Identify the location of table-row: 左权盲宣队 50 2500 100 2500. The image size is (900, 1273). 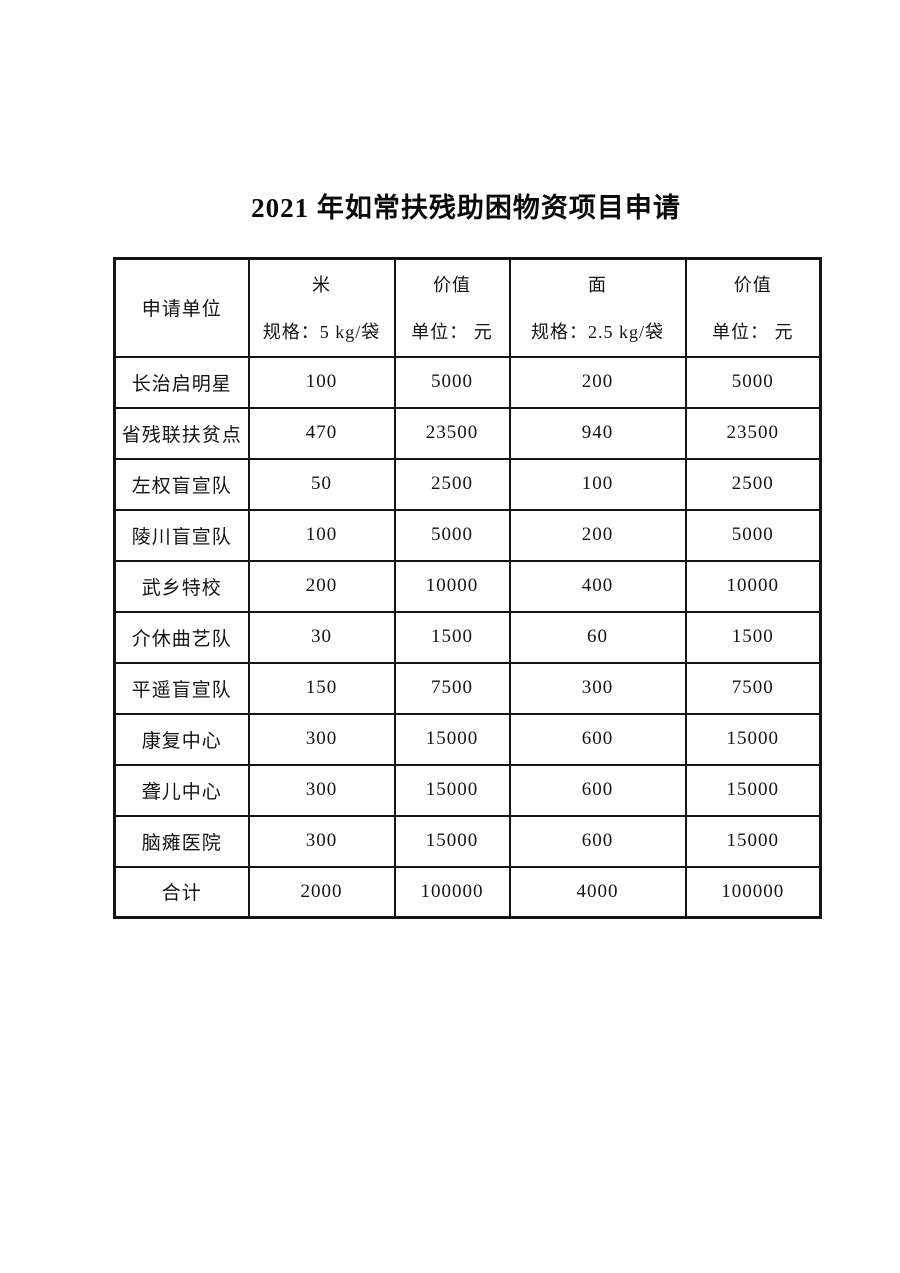
(467, 484).